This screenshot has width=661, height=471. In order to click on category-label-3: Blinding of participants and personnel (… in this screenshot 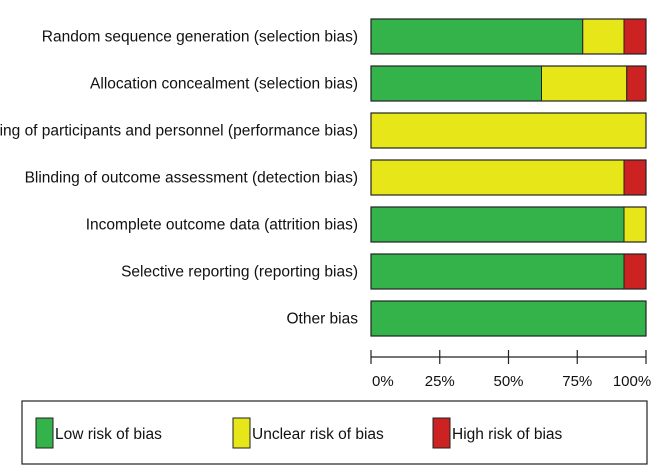, I will do `click(179, 131)`.